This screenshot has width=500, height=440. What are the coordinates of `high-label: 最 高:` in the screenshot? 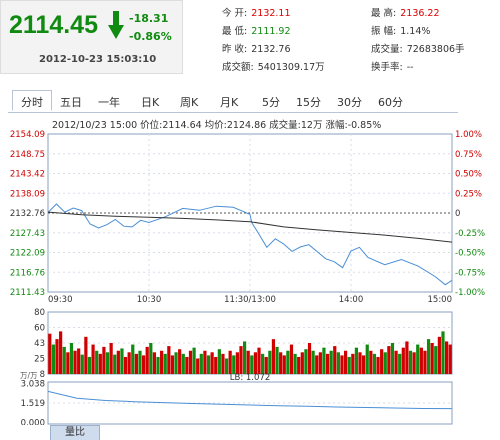 It's located at (384, 13).